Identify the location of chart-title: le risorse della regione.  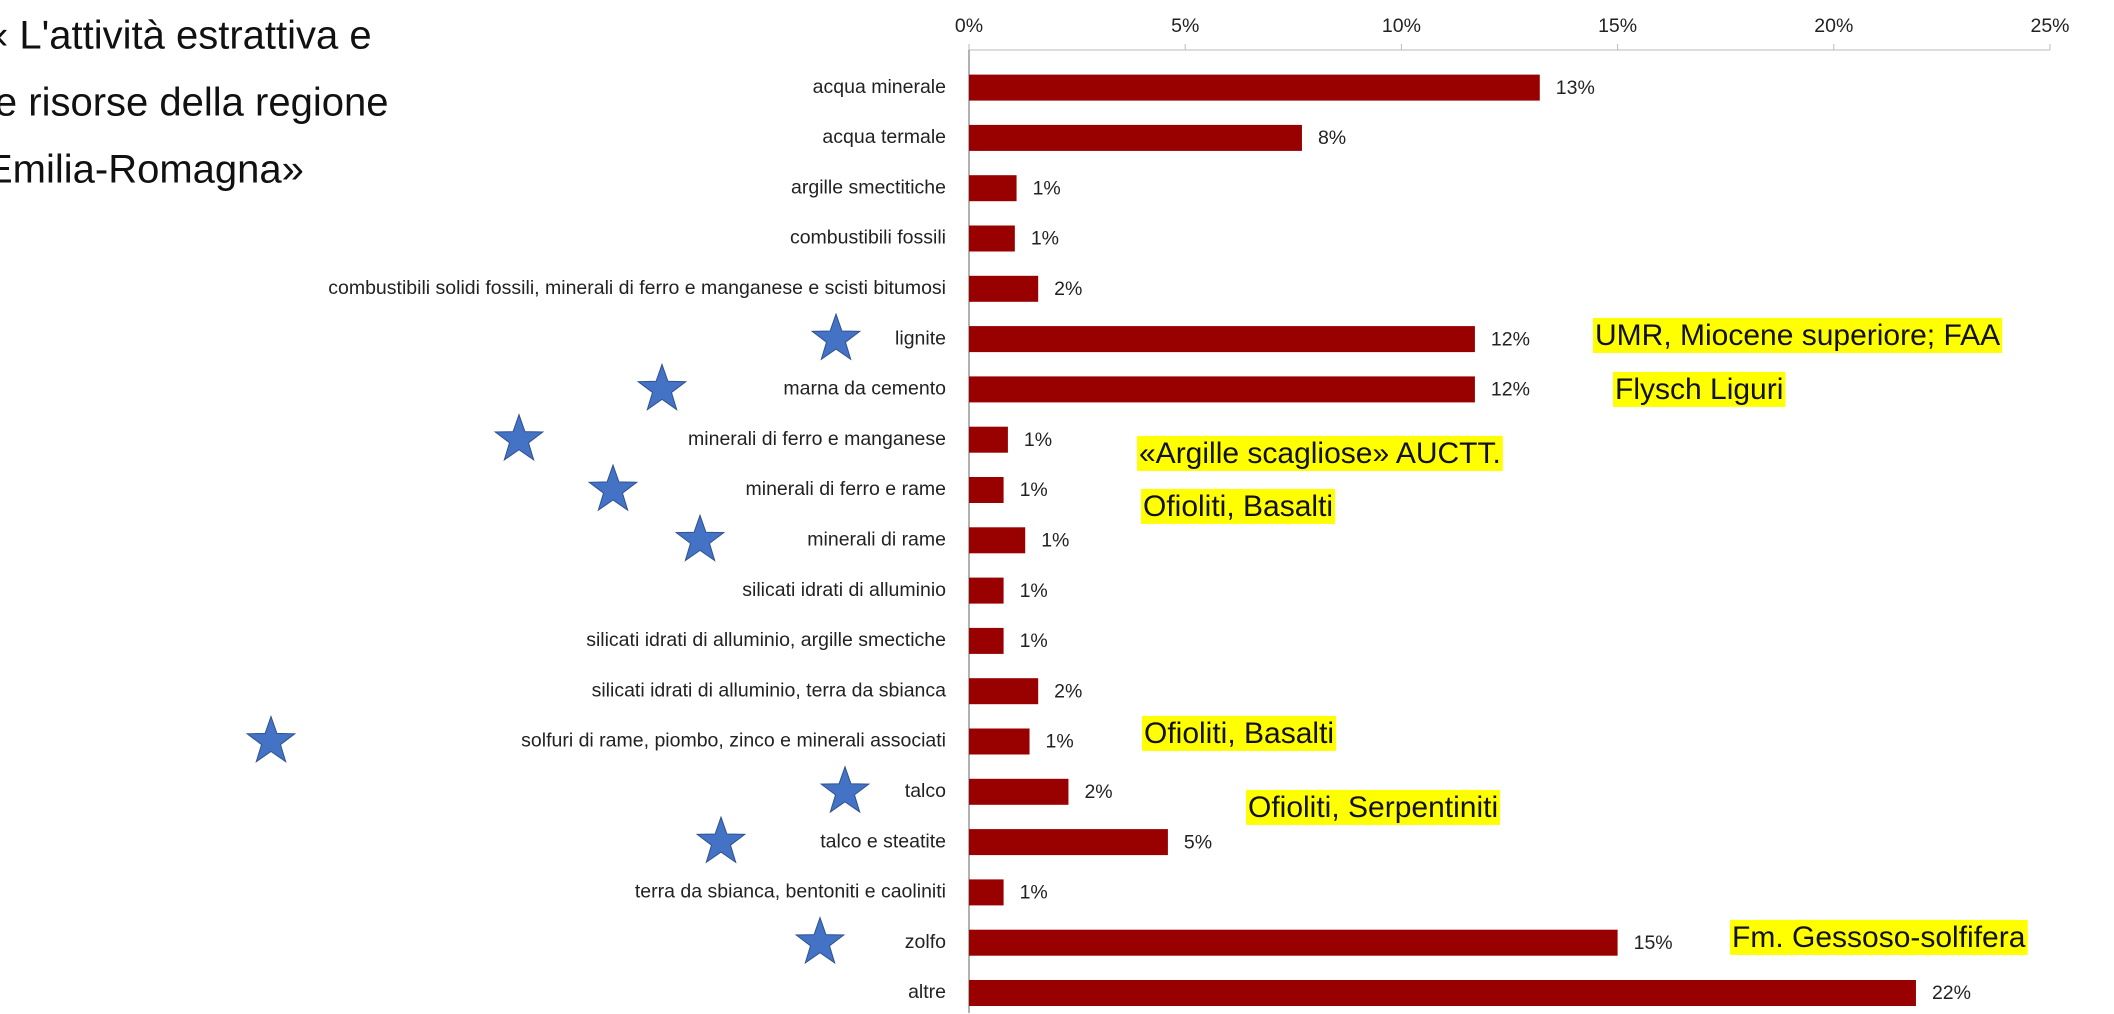
(194, 103).